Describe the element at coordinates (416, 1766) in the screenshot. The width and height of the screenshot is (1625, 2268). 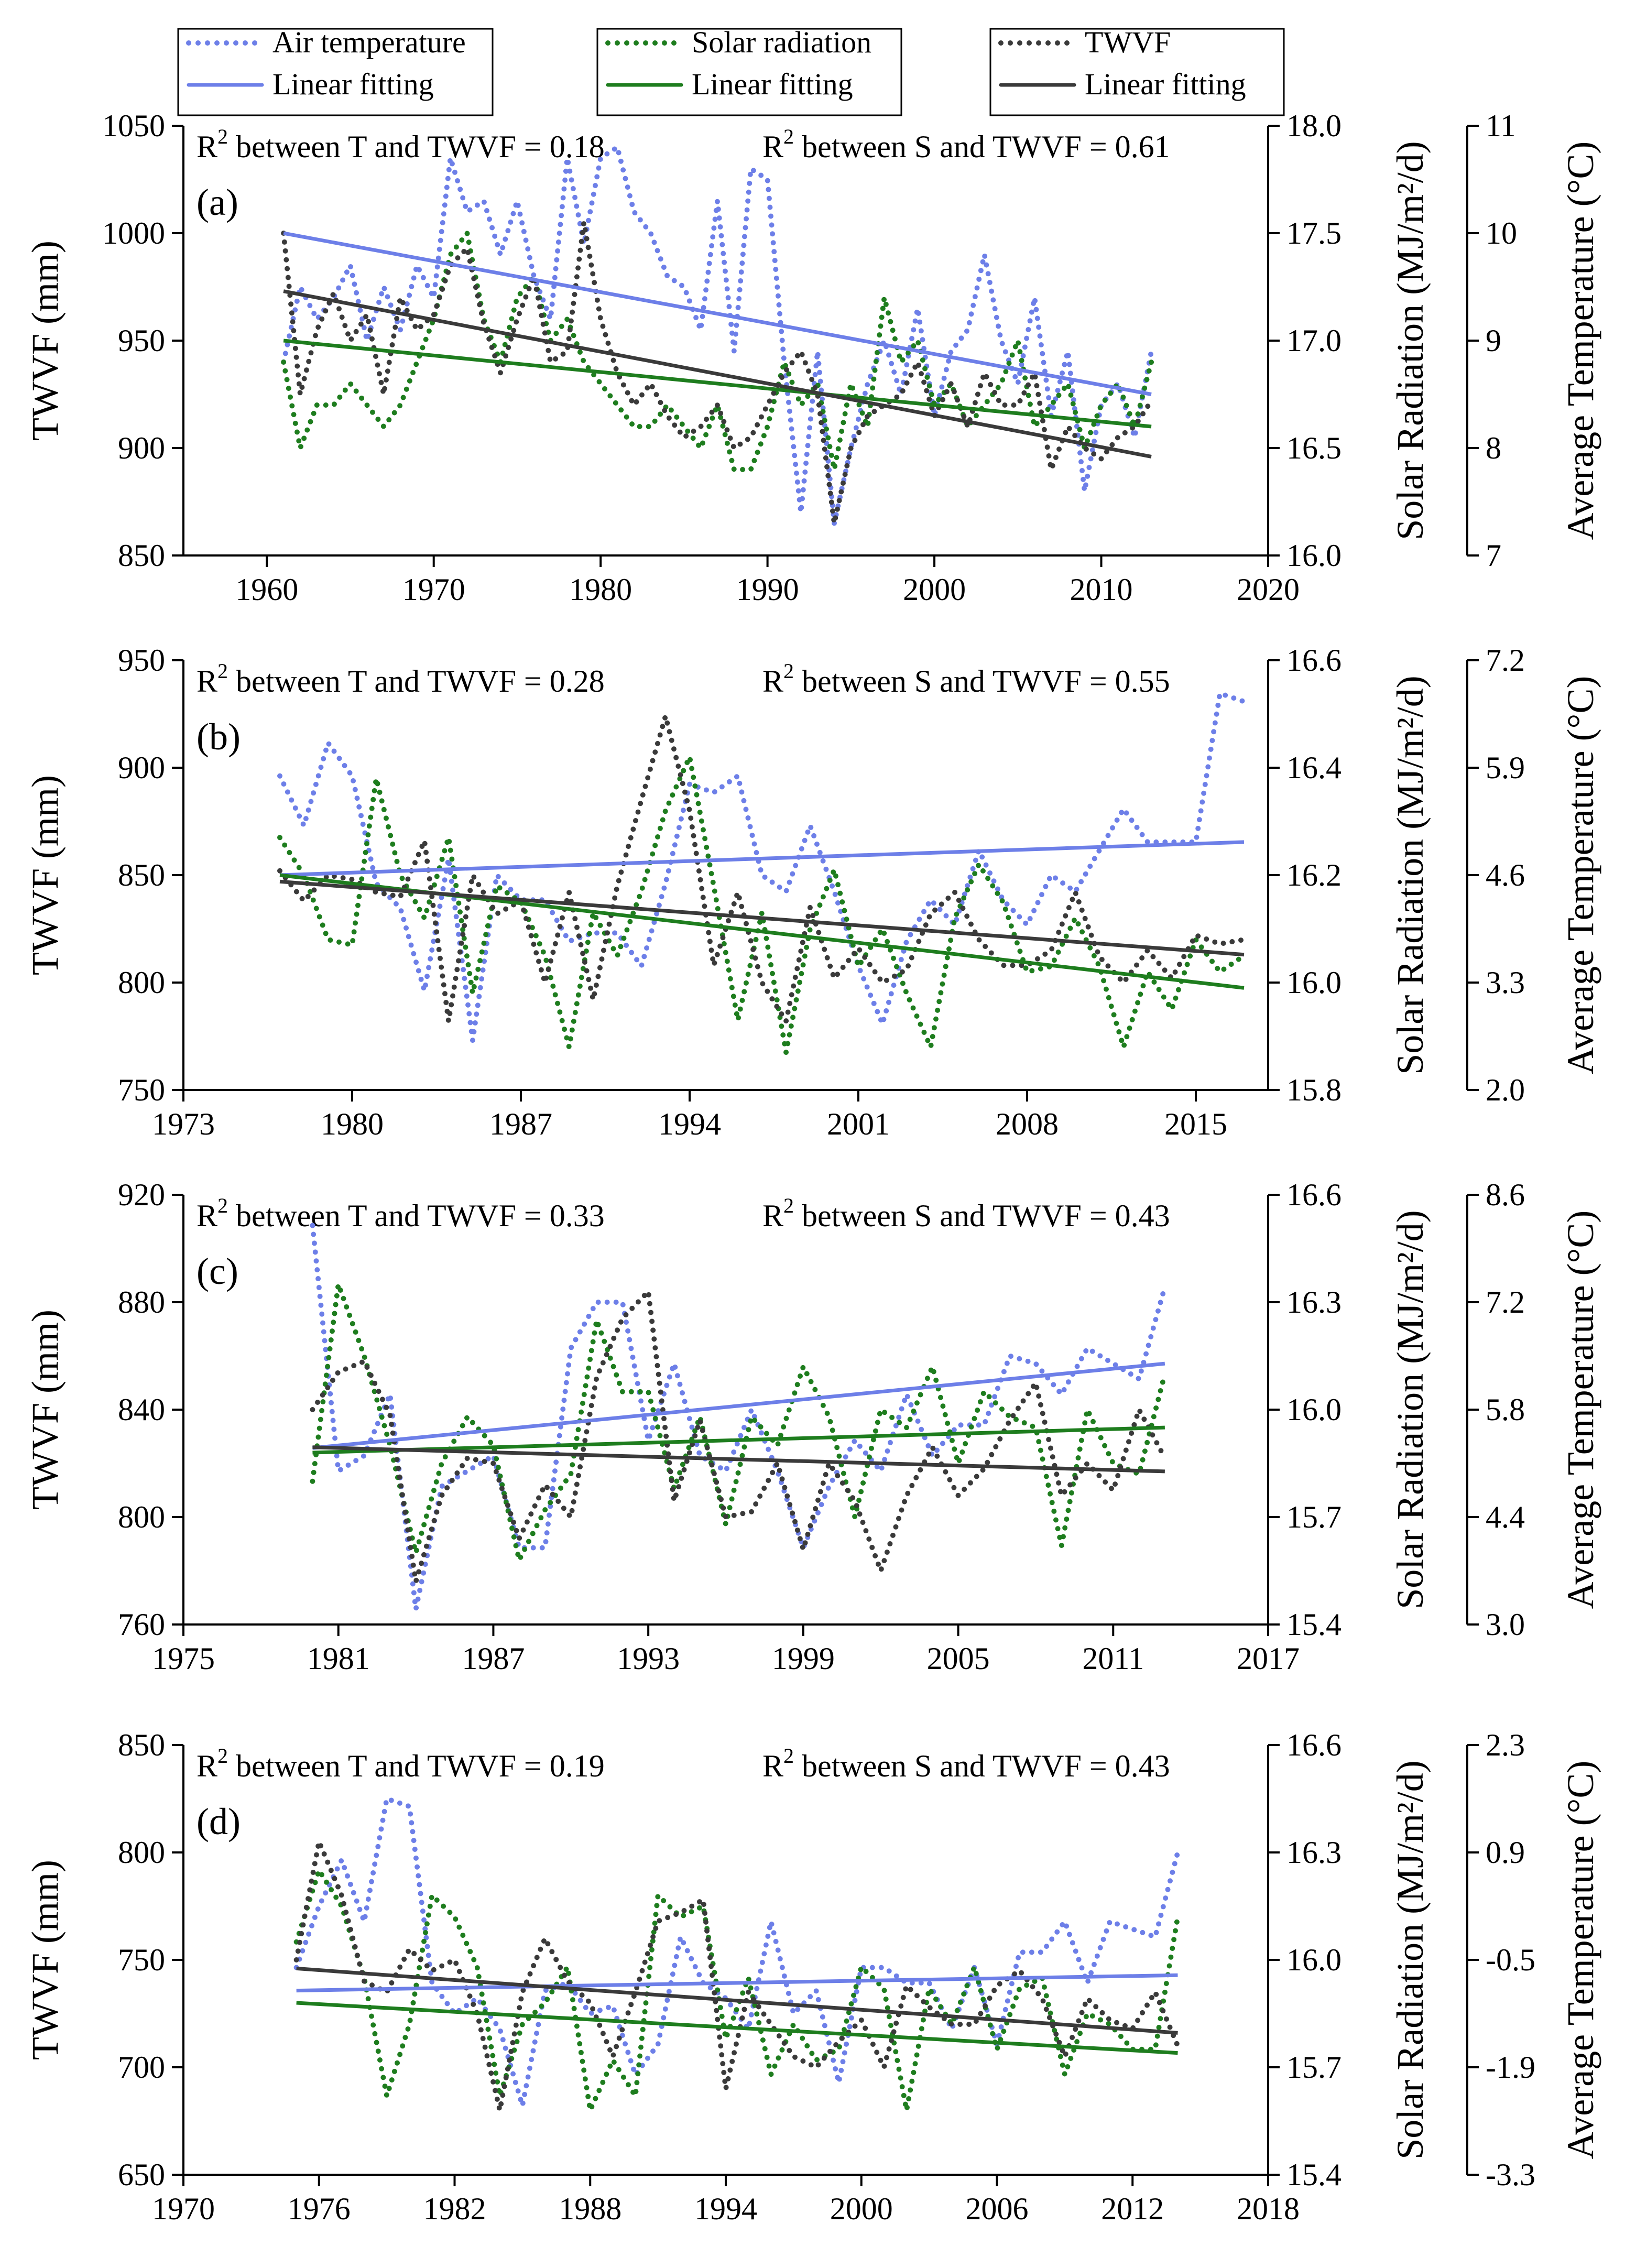
I see `r2-temperature-annotation-text: between T and TWVF = 0.19` at that location.